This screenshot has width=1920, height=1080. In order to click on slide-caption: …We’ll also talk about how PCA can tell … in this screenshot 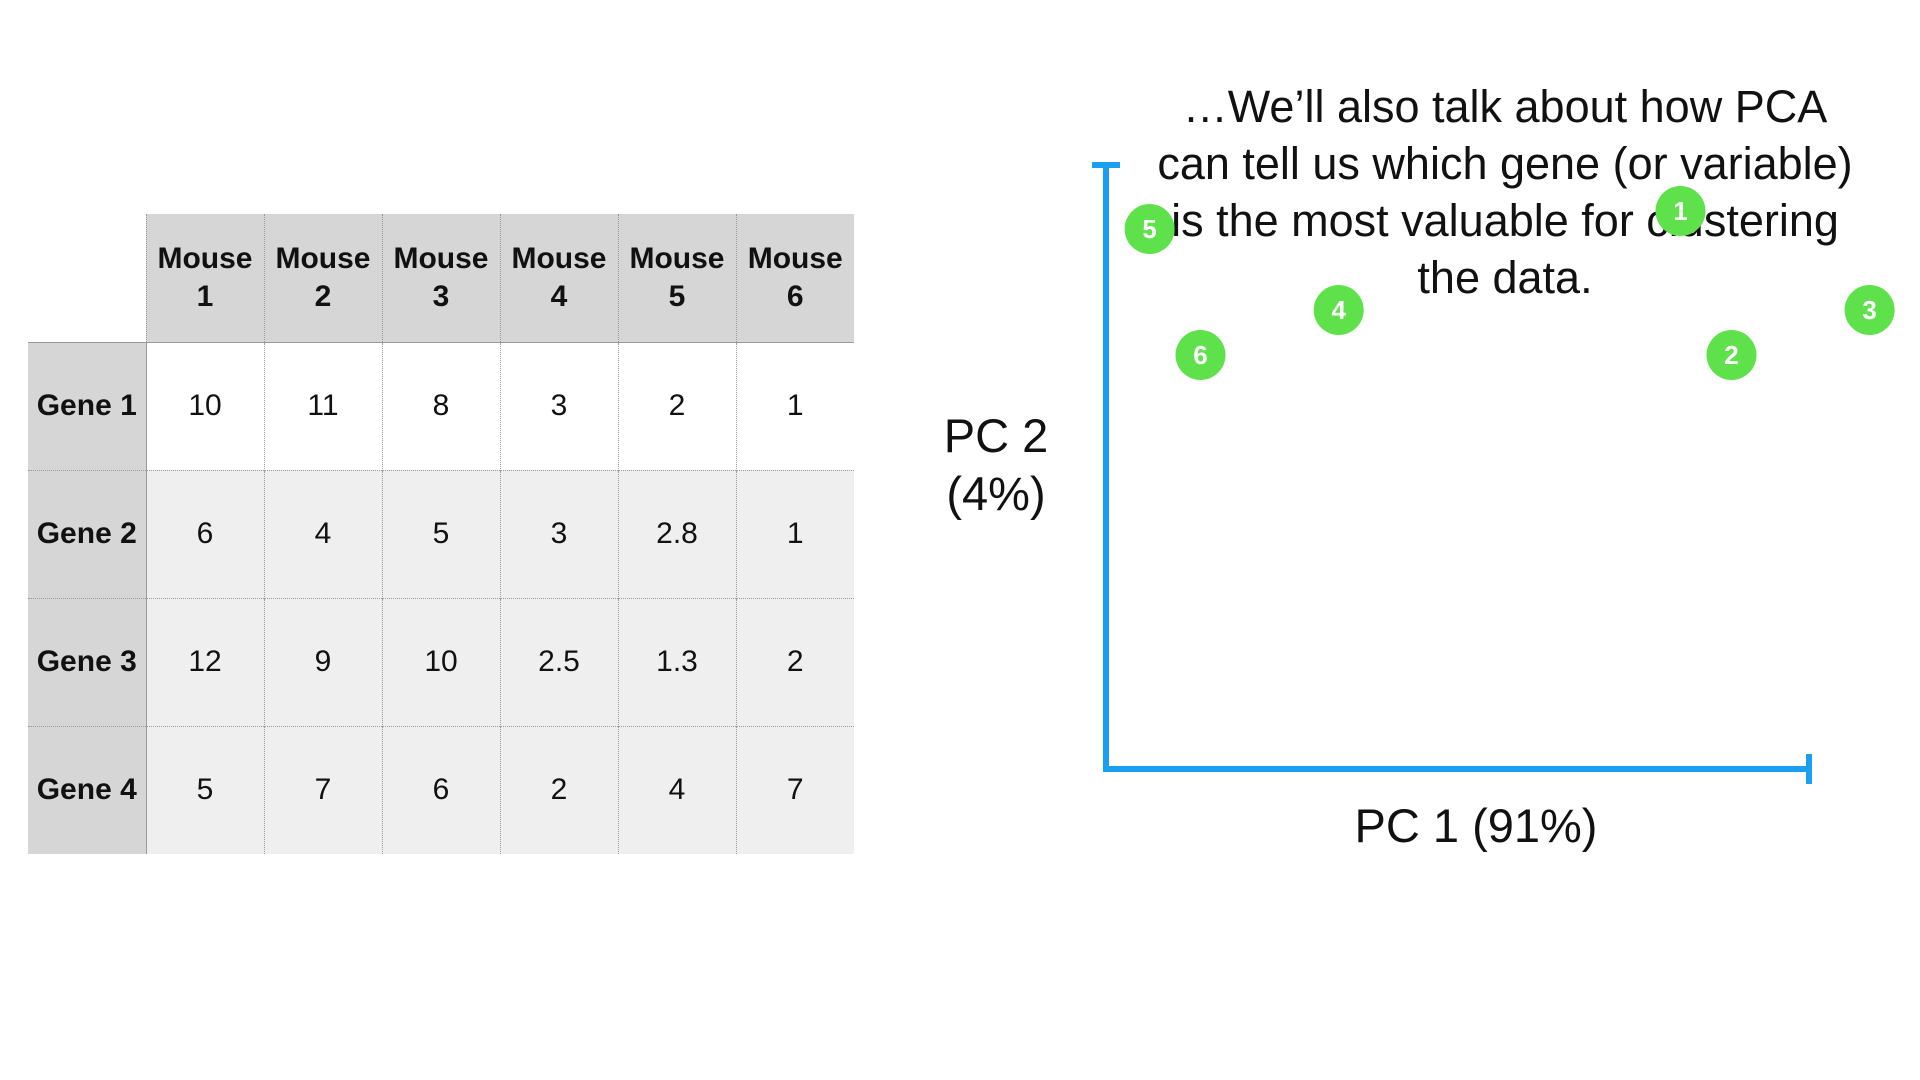, I will do `click(1505, 192)`.